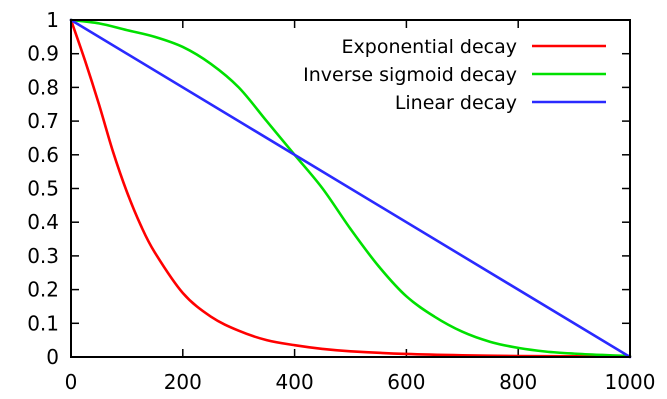 The width and height of the screenshot is (667, 399). Describe the element at coordinates (518, 382) in the screenshot. I see `x-tick-label: 800` at that location.